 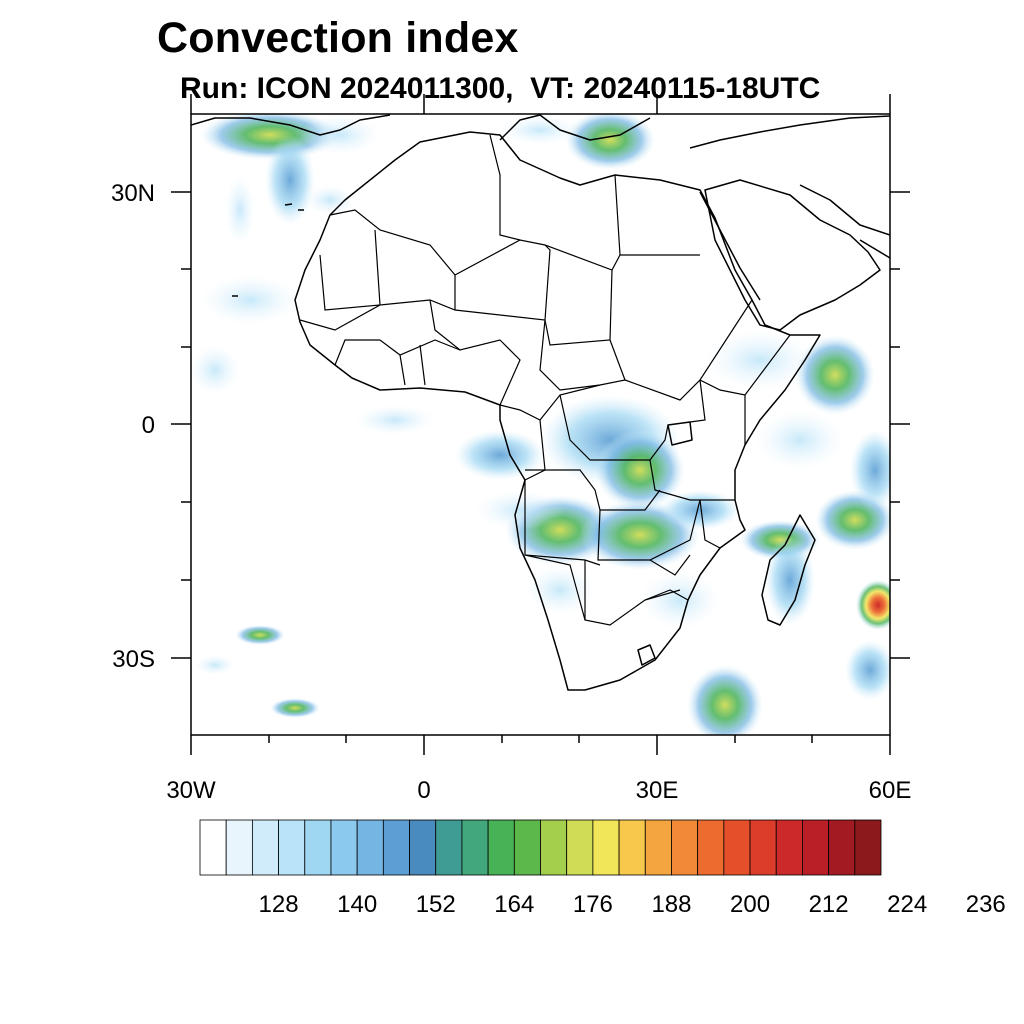 I want to click on x-axis-labels: 30W 0 30E 60E, so click(x=538, y=790).